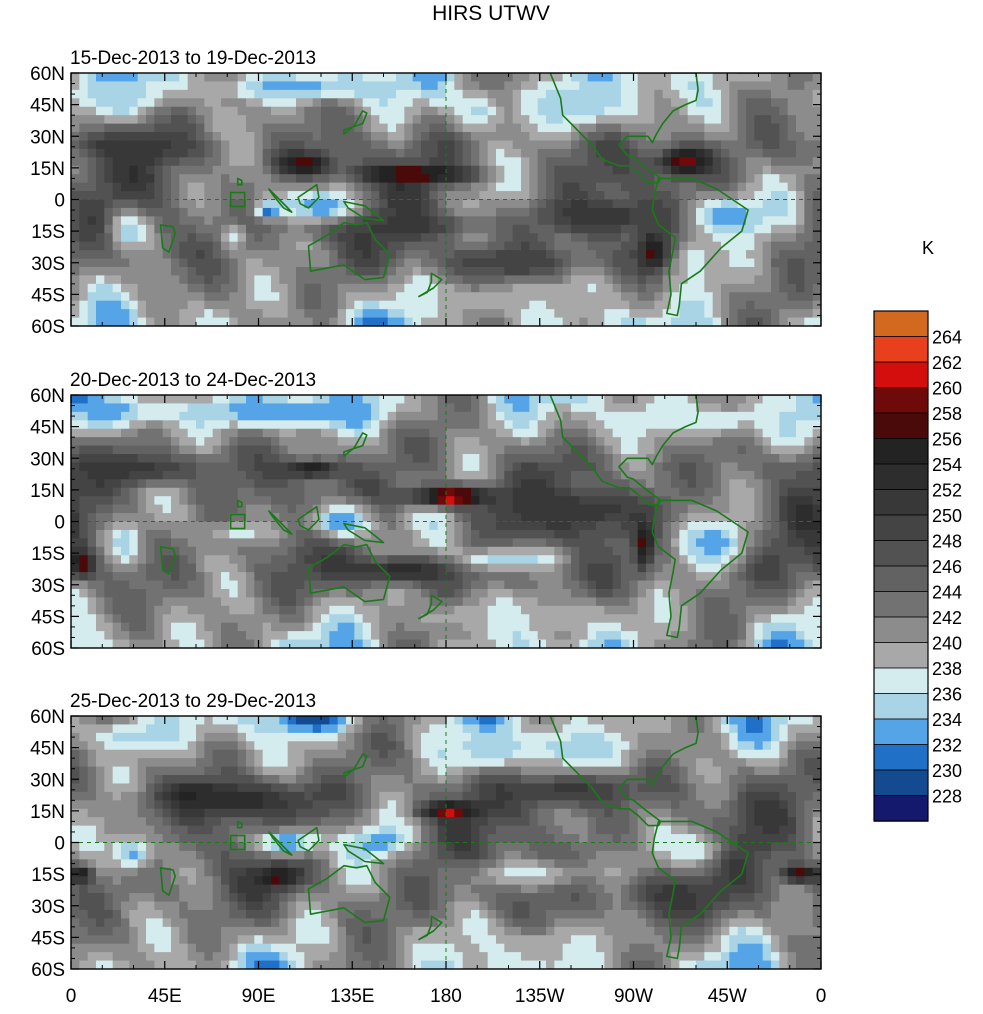  I want to click on figure-title: HIRS UTWV, so click(491, 13).